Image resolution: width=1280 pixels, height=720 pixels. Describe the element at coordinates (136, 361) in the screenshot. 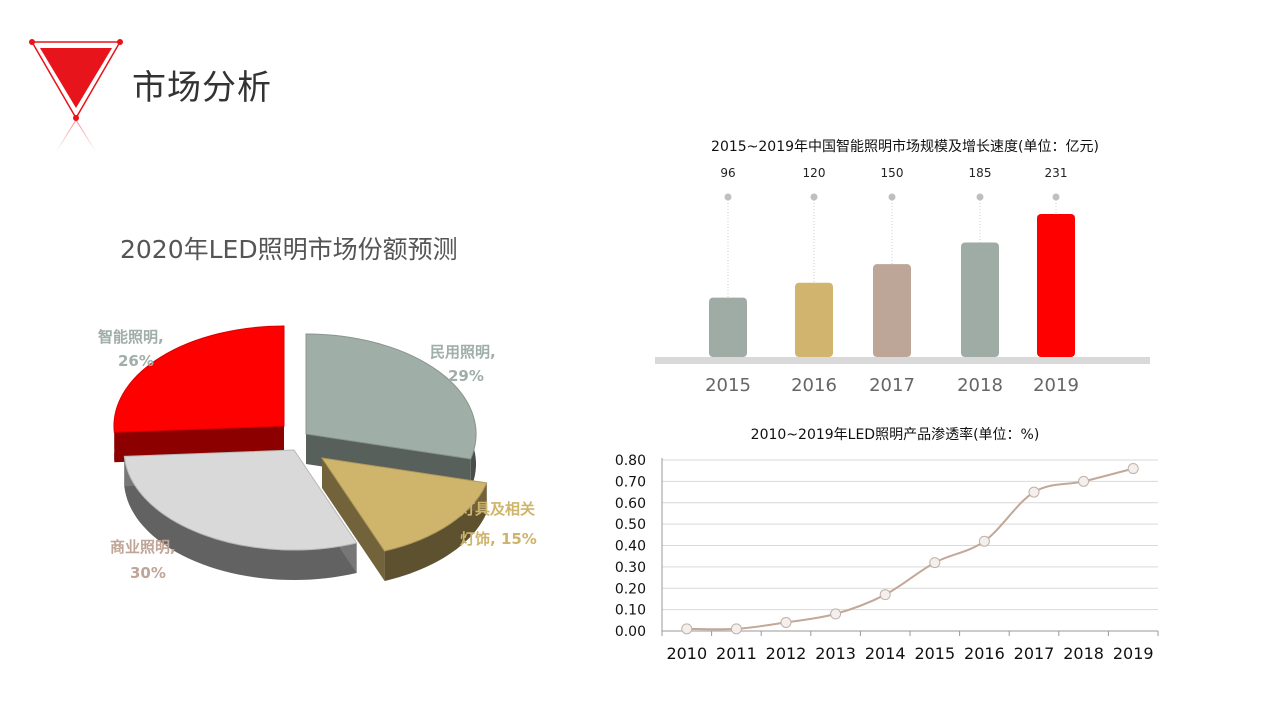

I see `pie-label-smart-value: 26%` at that location.